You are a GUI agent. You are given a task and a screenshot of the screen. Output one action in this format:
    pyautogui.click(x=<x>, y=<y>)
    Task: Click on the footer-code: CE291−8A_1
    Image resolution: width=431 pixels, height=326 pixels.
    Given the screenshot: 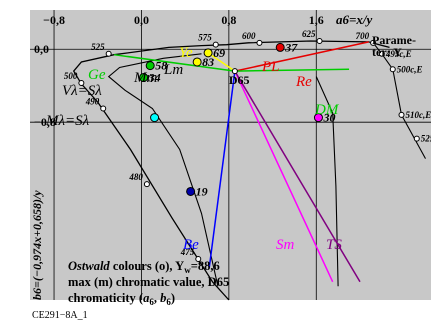 What is the action you would take?
    pyautogui.click(x=60, y=315)
    